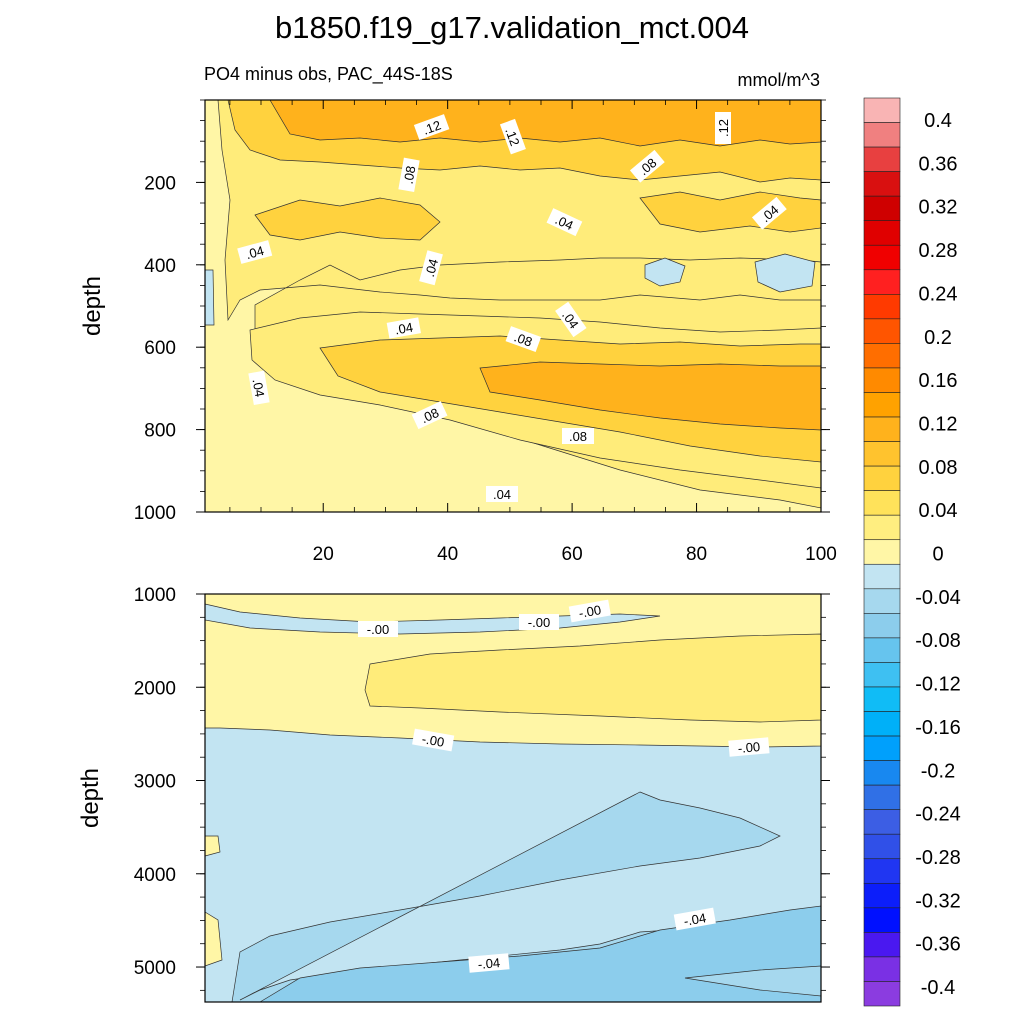 The height and width of the screenshot is (1024, 1024). What do you see at coordinates (938, 208) in the screenshot?
I see `colorbar-label: 0.32` at bounding box center [938, 208].